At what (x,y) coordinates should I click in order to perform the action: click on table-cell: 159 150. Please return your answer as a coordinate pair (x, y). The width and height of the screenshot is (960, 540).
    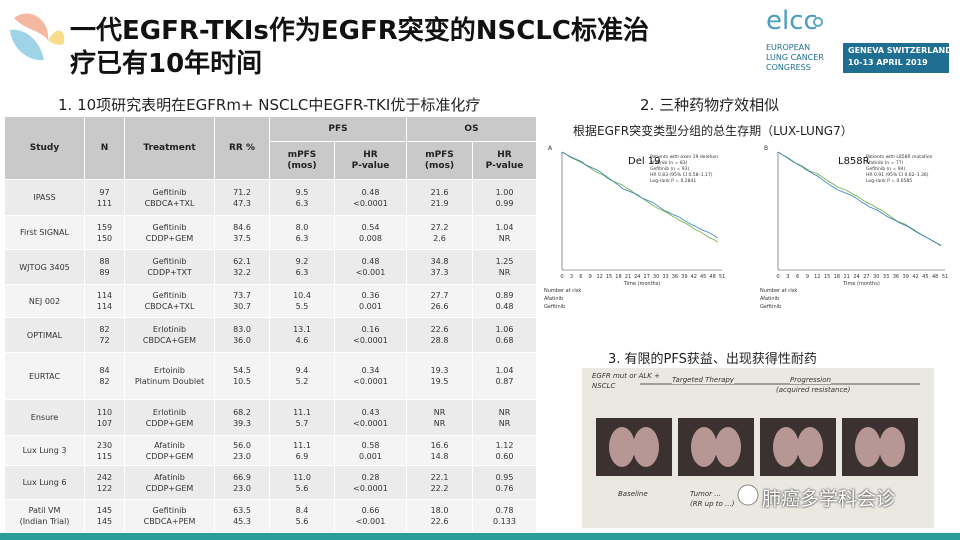
    Looking at the image, I should click on (105, 233).